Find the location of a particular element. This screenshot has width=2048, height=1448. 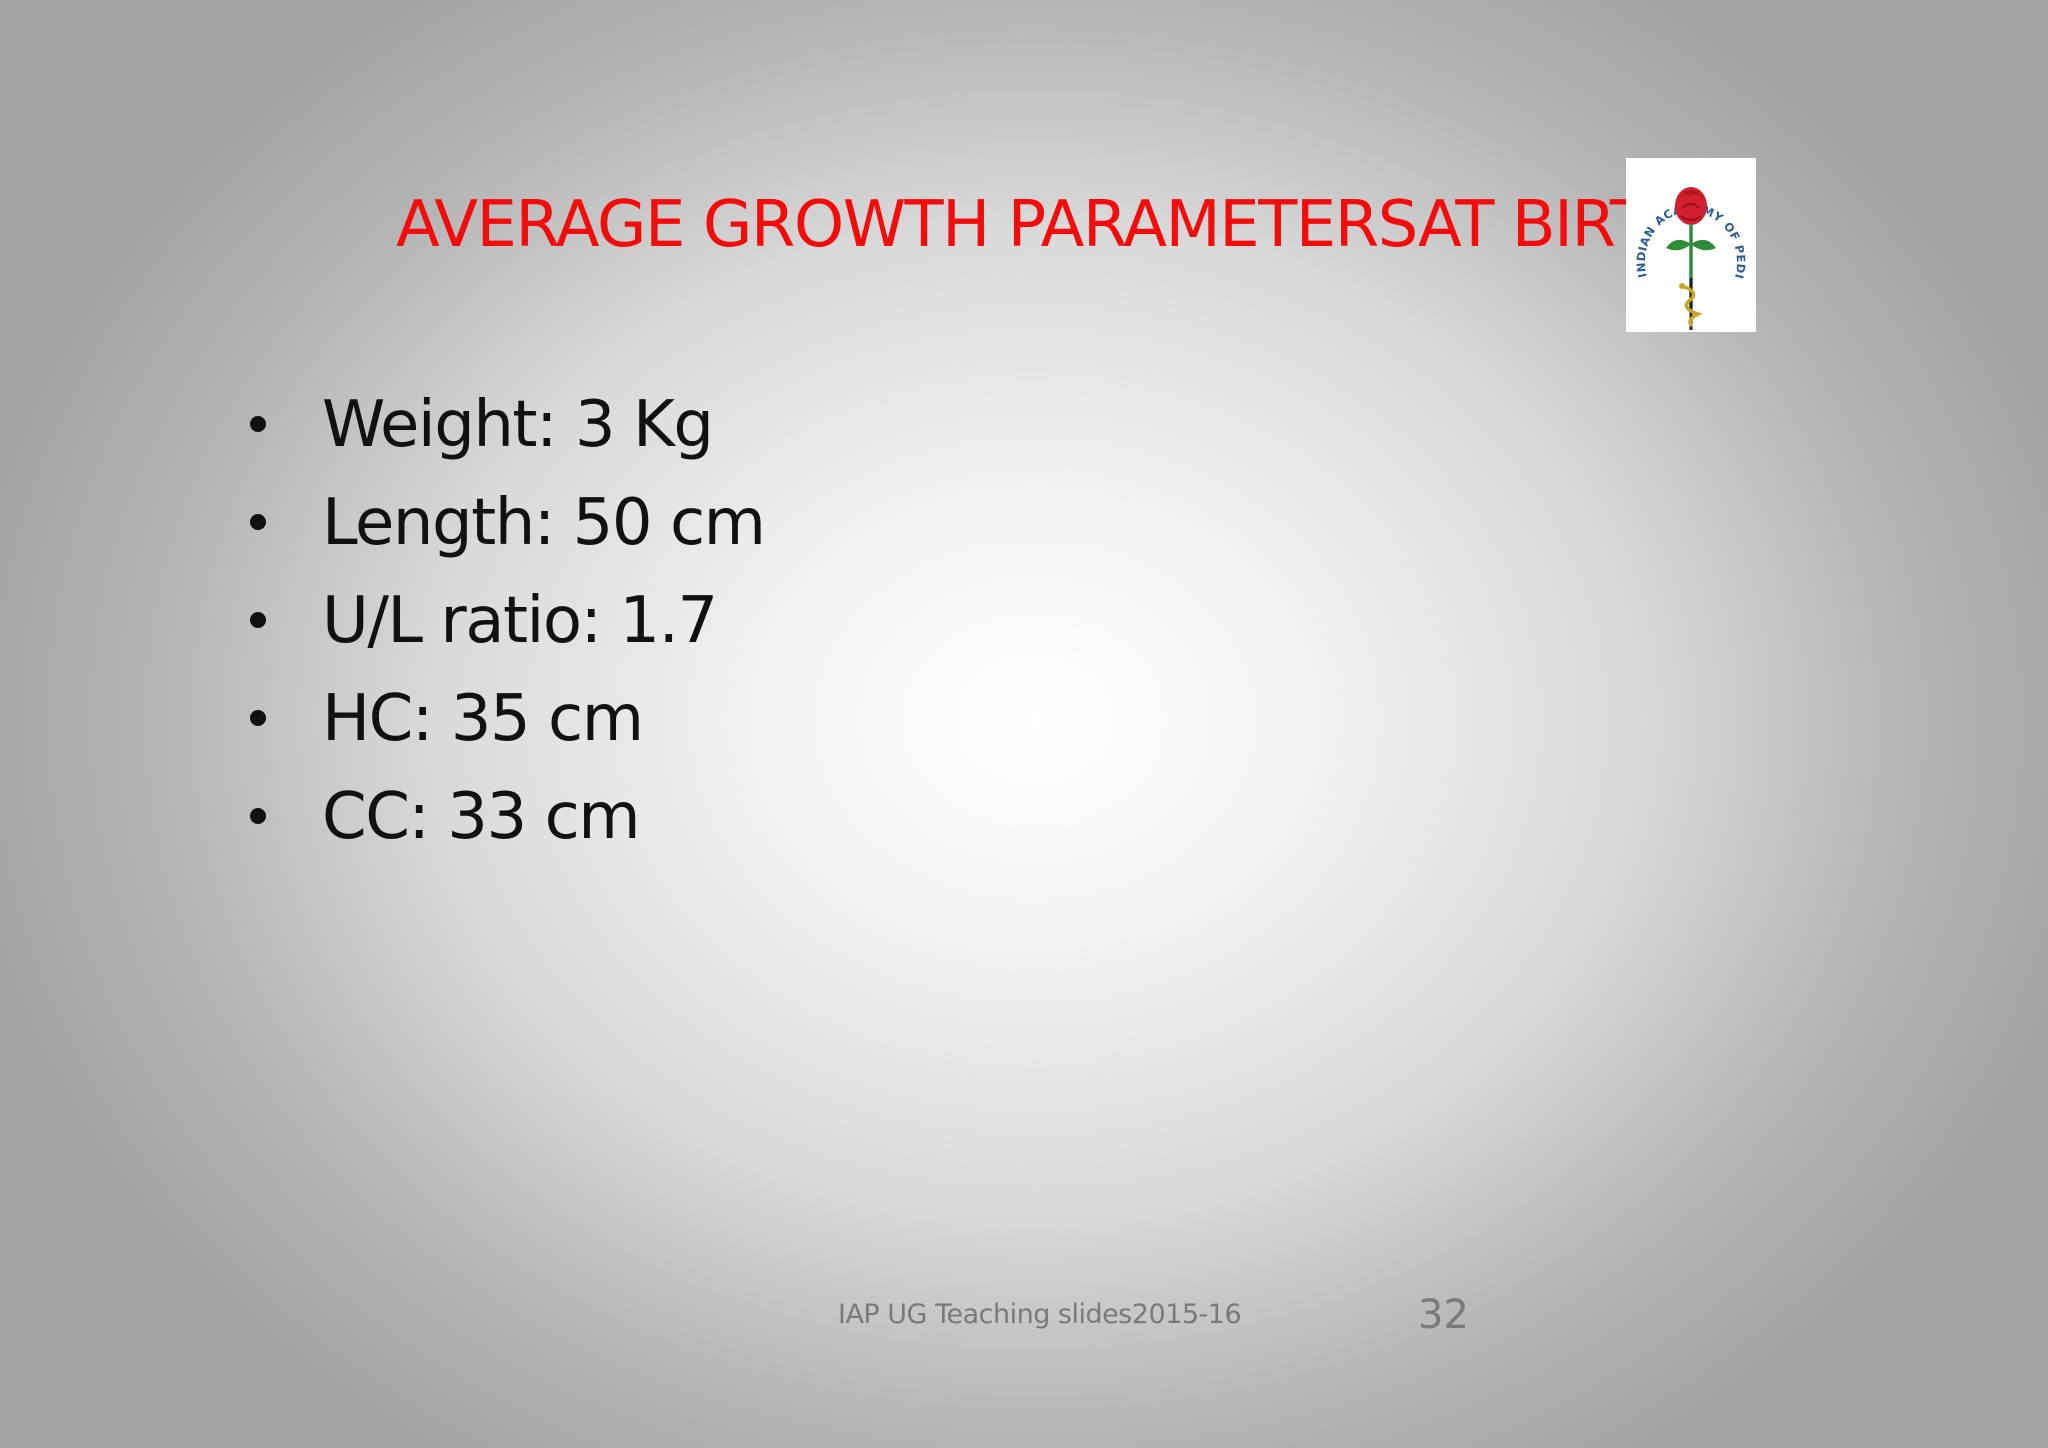

bullet-text: Length: 50 cm is located at coordinates (544, 523).